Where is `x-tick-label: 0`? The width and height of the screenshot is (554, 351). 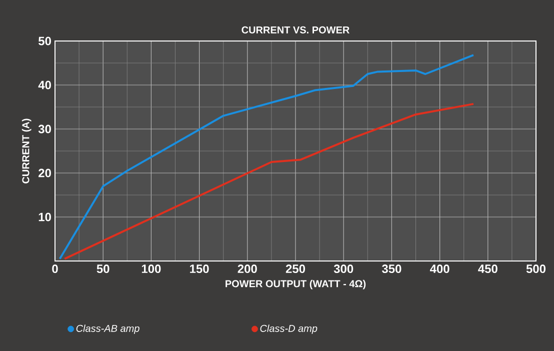
x-tick-label: 0 is located at coordinates (55, 269).